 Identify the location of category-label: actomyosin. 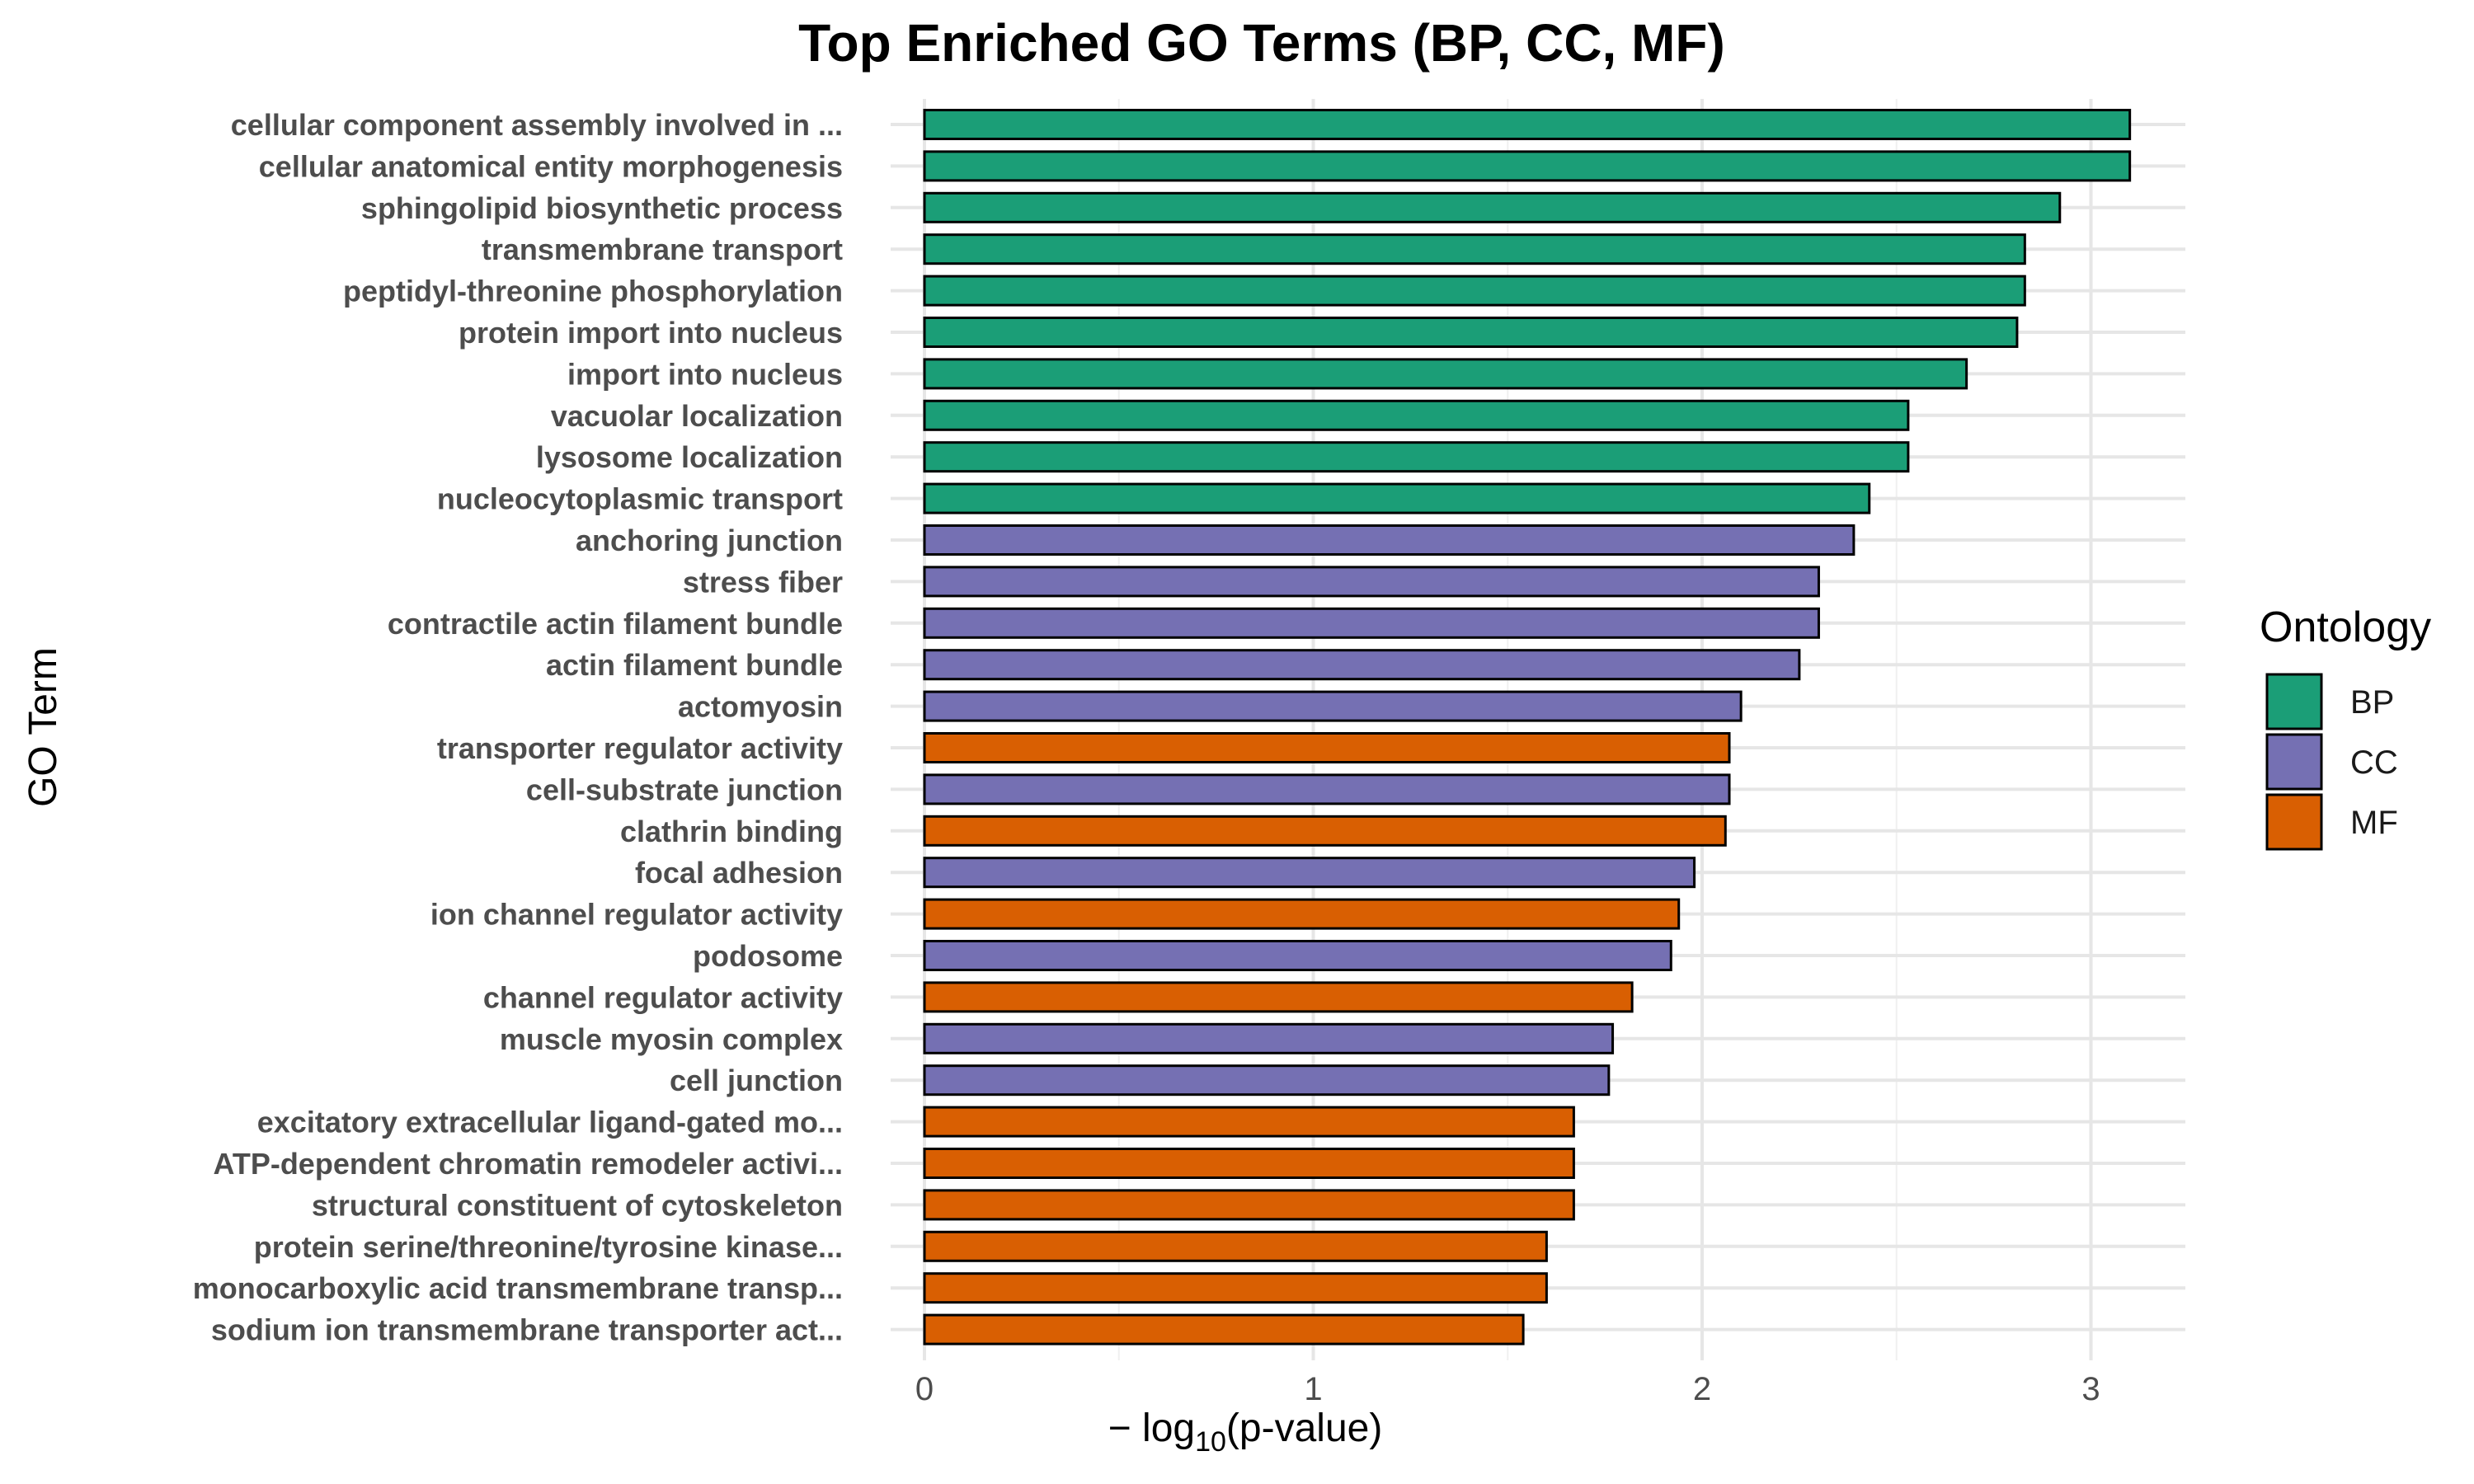
(760, 707).